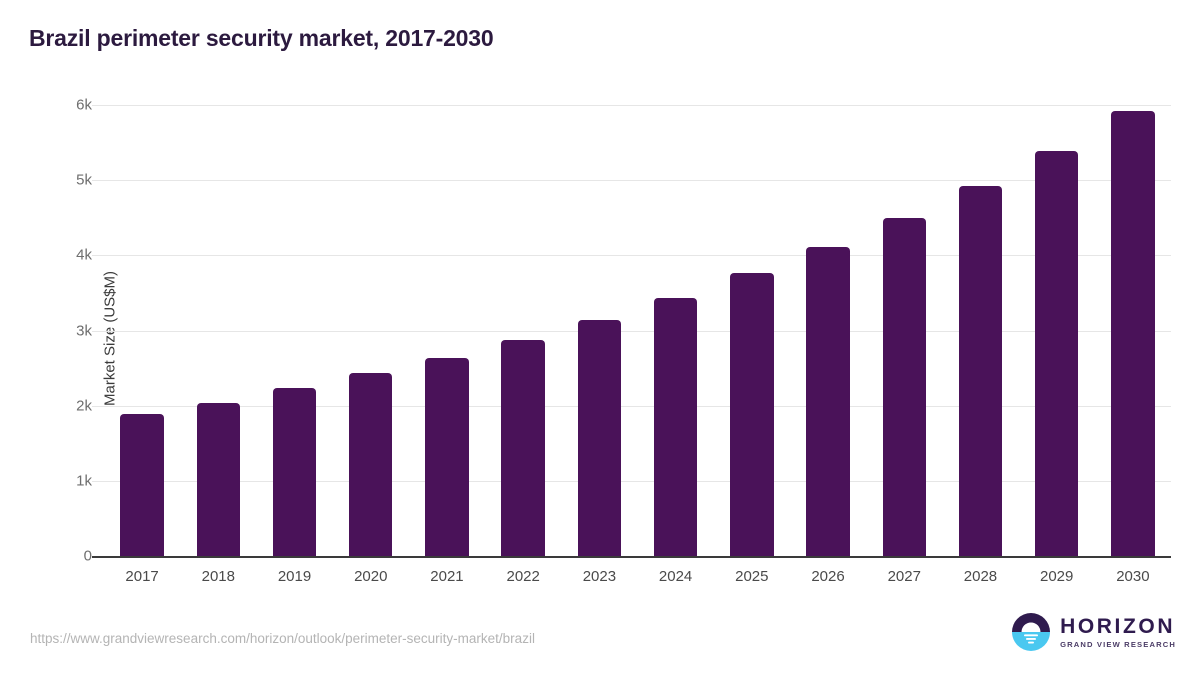  What do you see at coordinates (523, 576) in the screenshot?
I see `x-tick-label: 2022` at bounding box center [523, 576].